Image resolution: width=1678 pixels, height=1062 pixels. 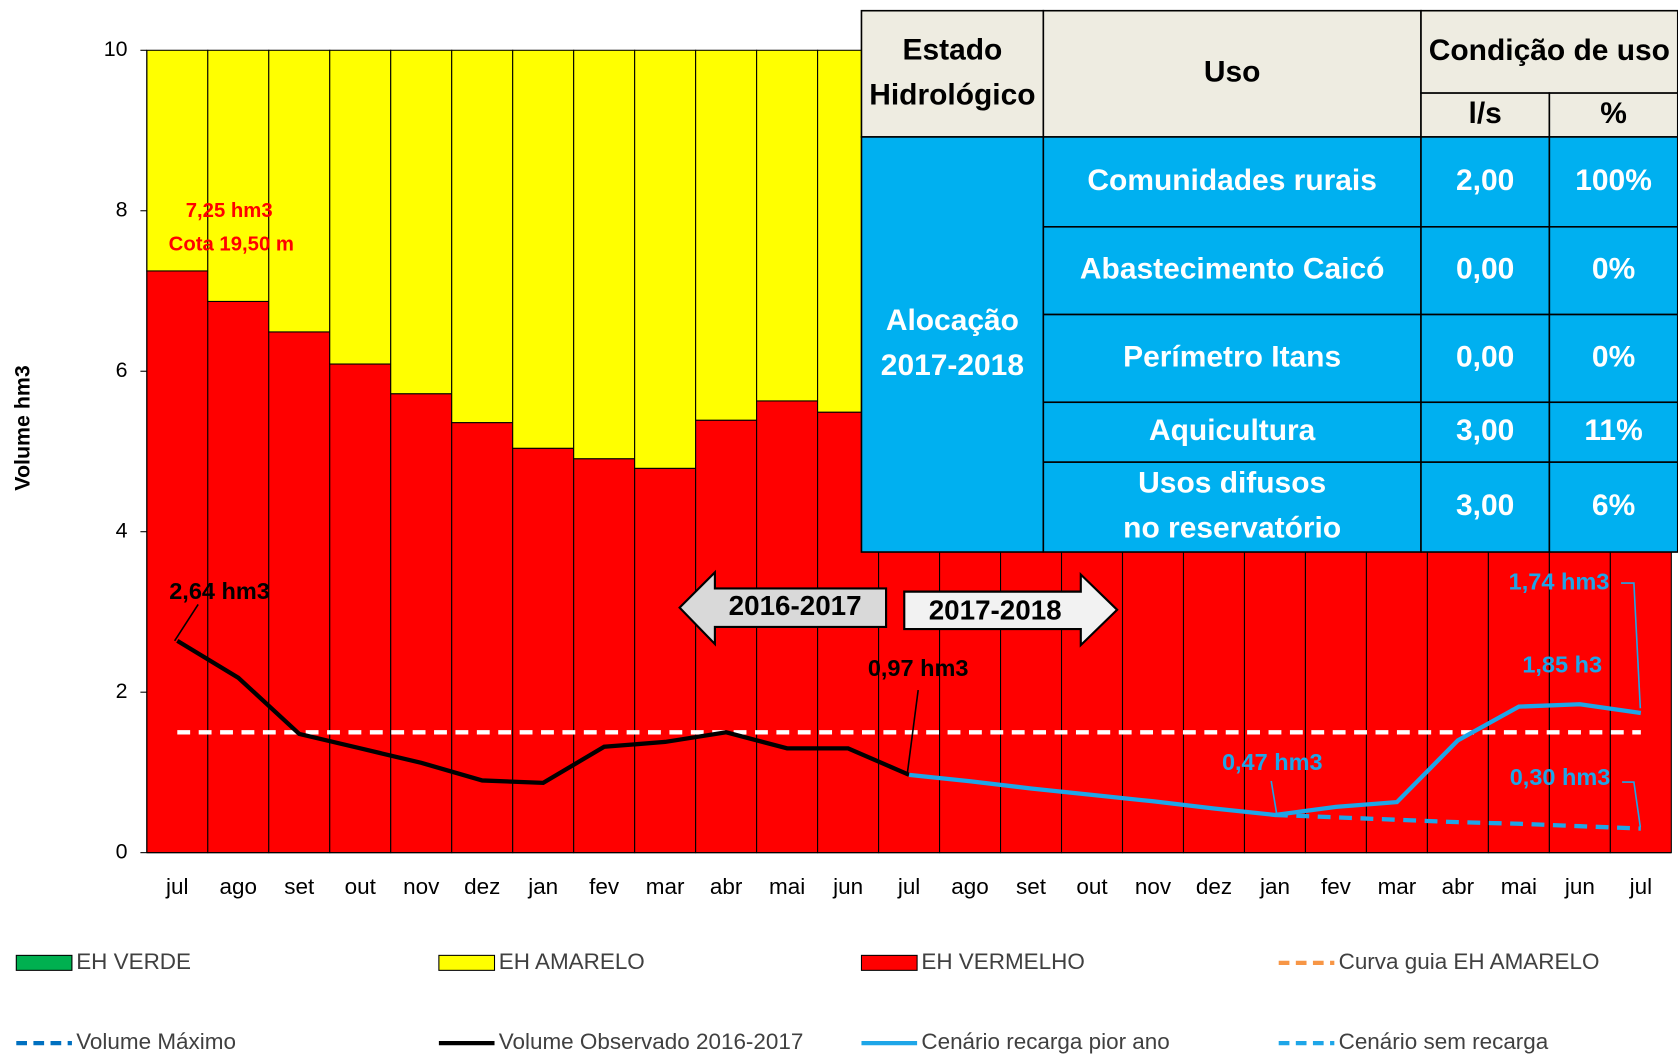 What do you see at coordinates (116, 49) in the screenshot?
I see `y-tick-label: 10` at bounding box center [116, 49].